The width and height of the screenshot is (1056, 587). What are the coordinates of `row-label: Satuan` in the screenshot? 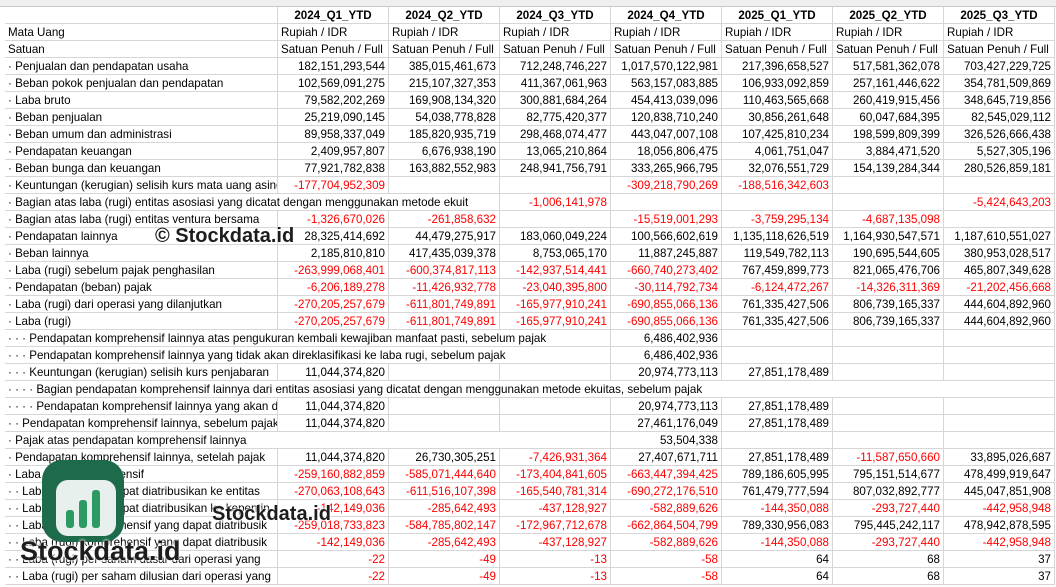 It's located at (141, 49).